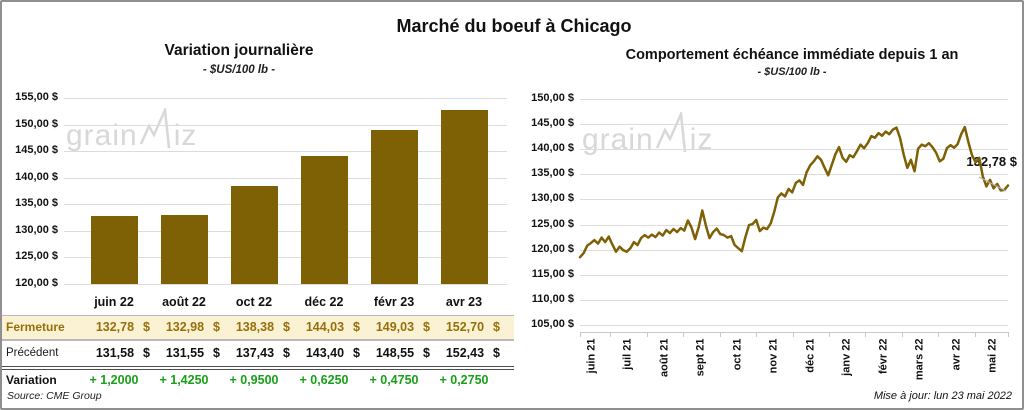 This screenshot has height=410, width=1024. I want to click on row-label-fermeture: Fermeture, so click(35, 327).